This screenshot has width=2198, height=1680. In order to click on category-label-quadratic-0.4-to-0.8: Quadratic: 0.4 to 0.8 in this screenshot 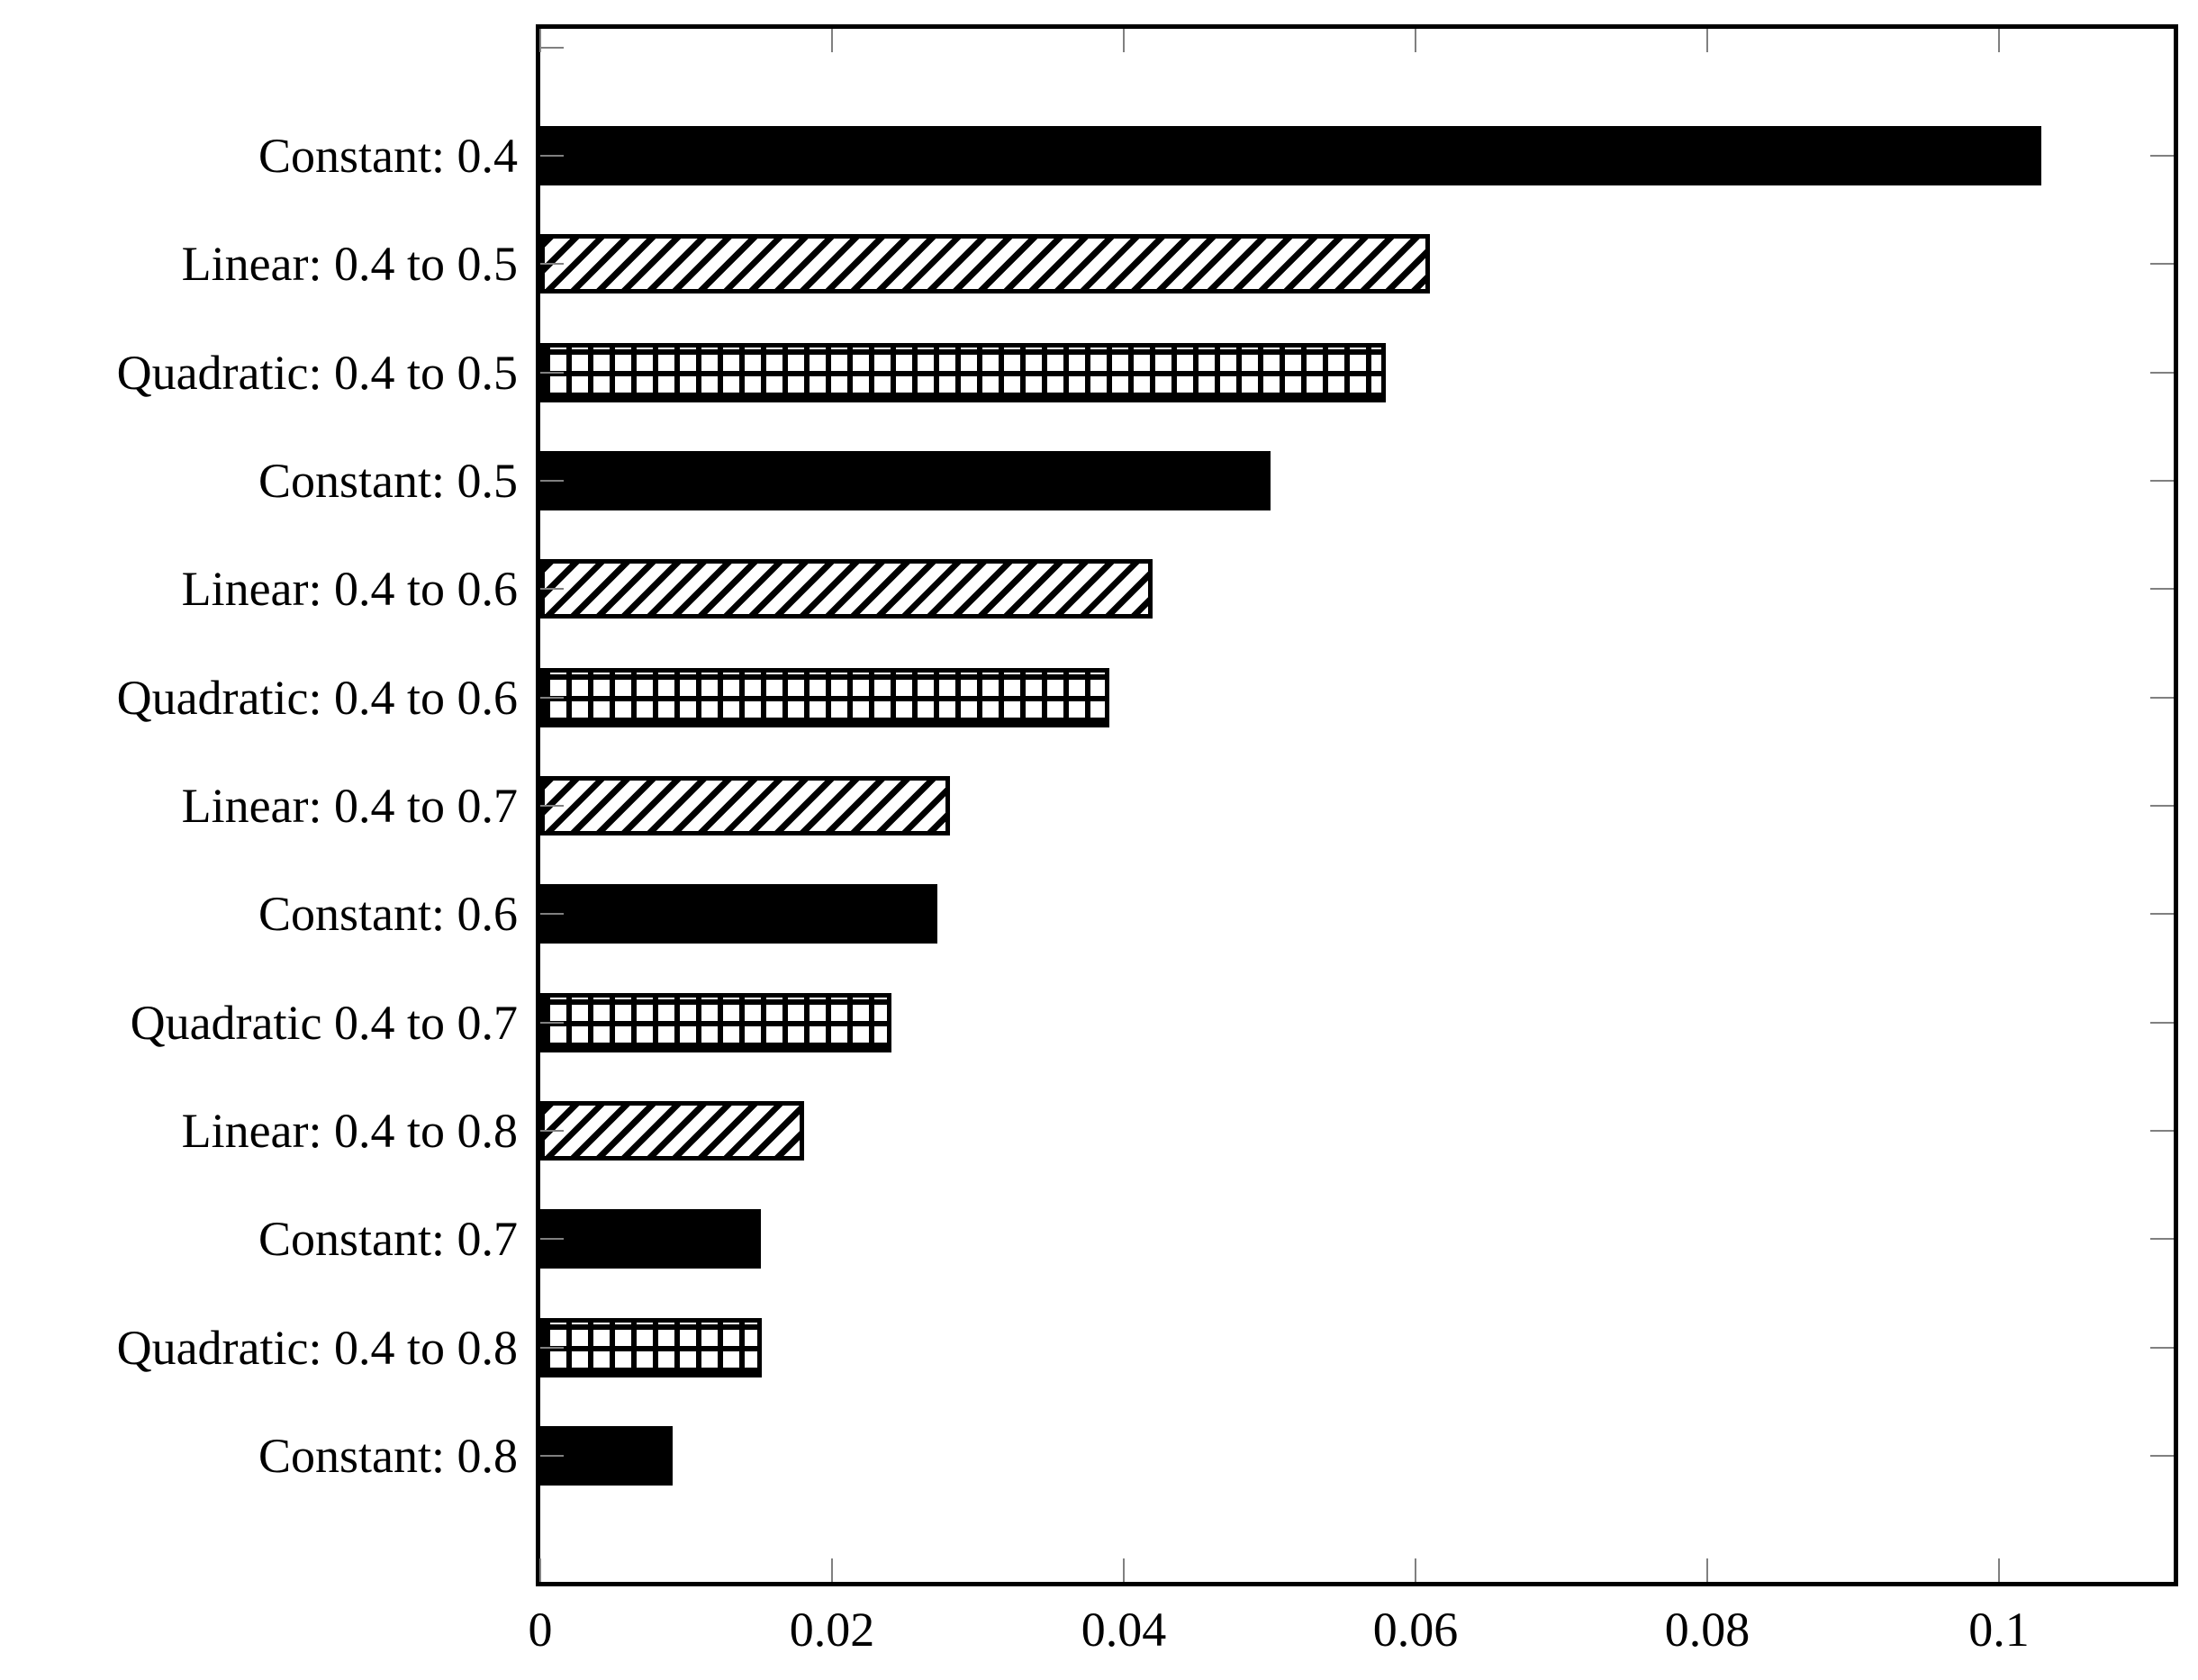, I will do `click(317, 1347)`.